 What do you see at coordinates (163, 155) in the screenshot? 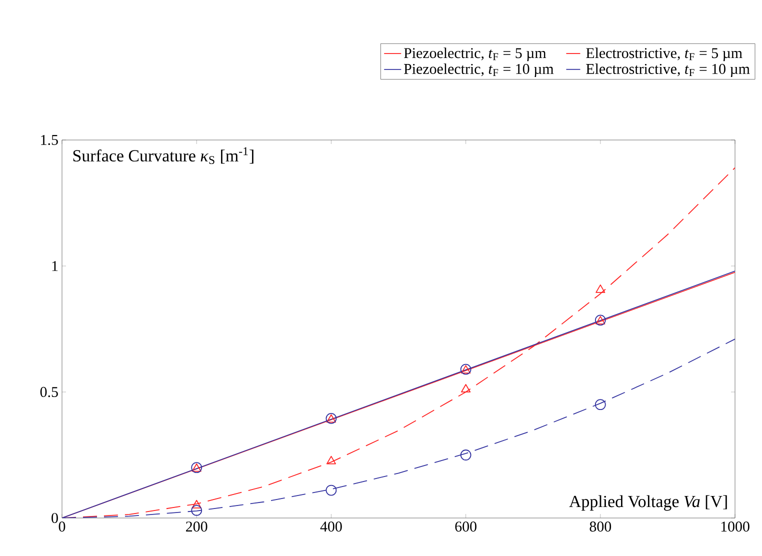
I see `y-axis-title: Surface Curvature κ$_{S}$ [m$^{-1}$]` at bounding box center [163, 155].